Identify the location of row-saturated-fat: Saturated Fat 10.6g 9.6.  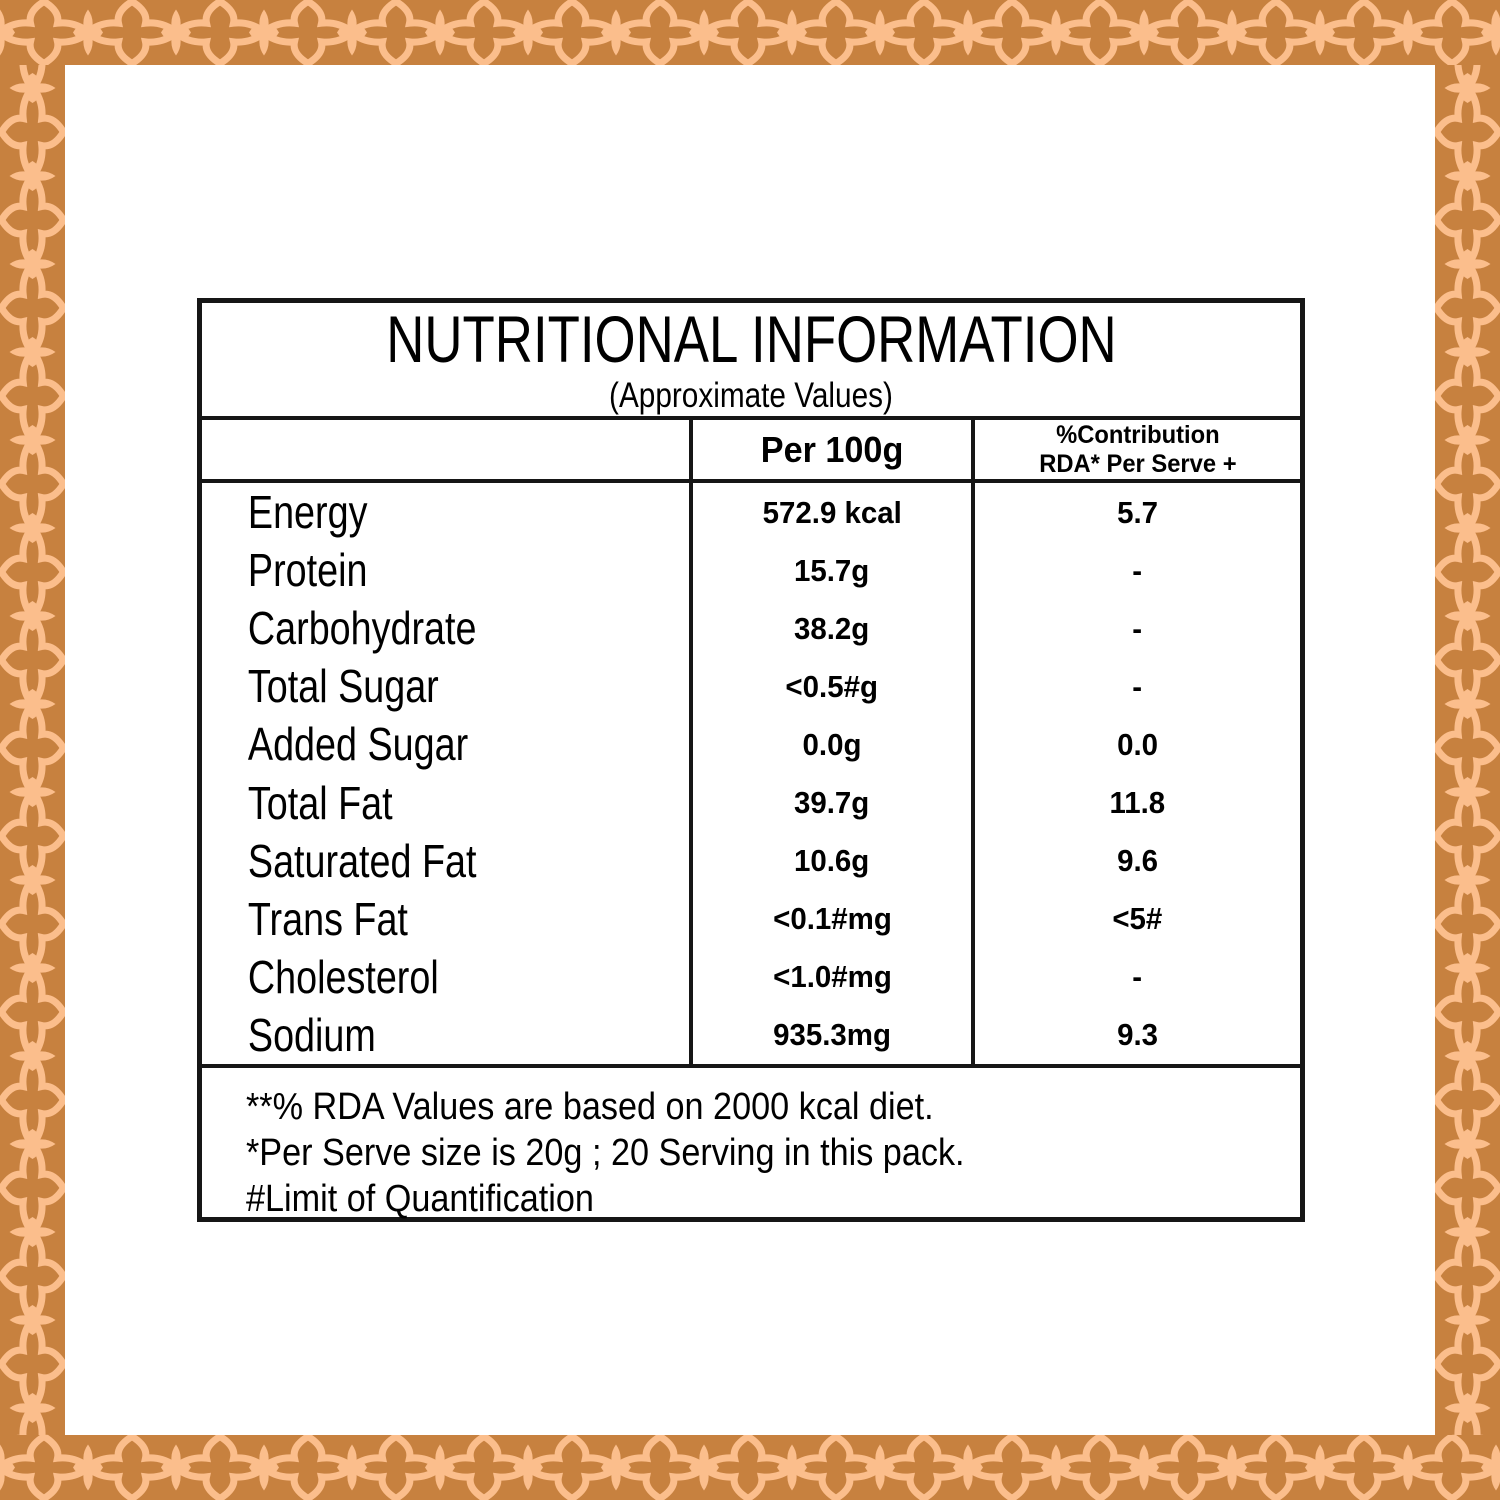
(751, 860).